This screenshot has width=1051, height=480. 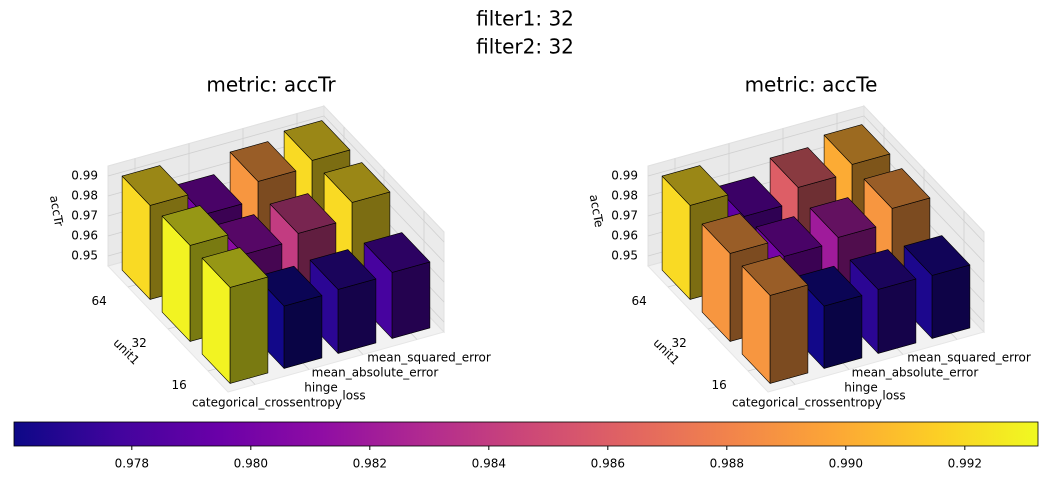 What do you see at coordinates (608, 464) in the screenshot?
I see `colorbar-tick-label: 0.986` at bounding box center [608, 464].